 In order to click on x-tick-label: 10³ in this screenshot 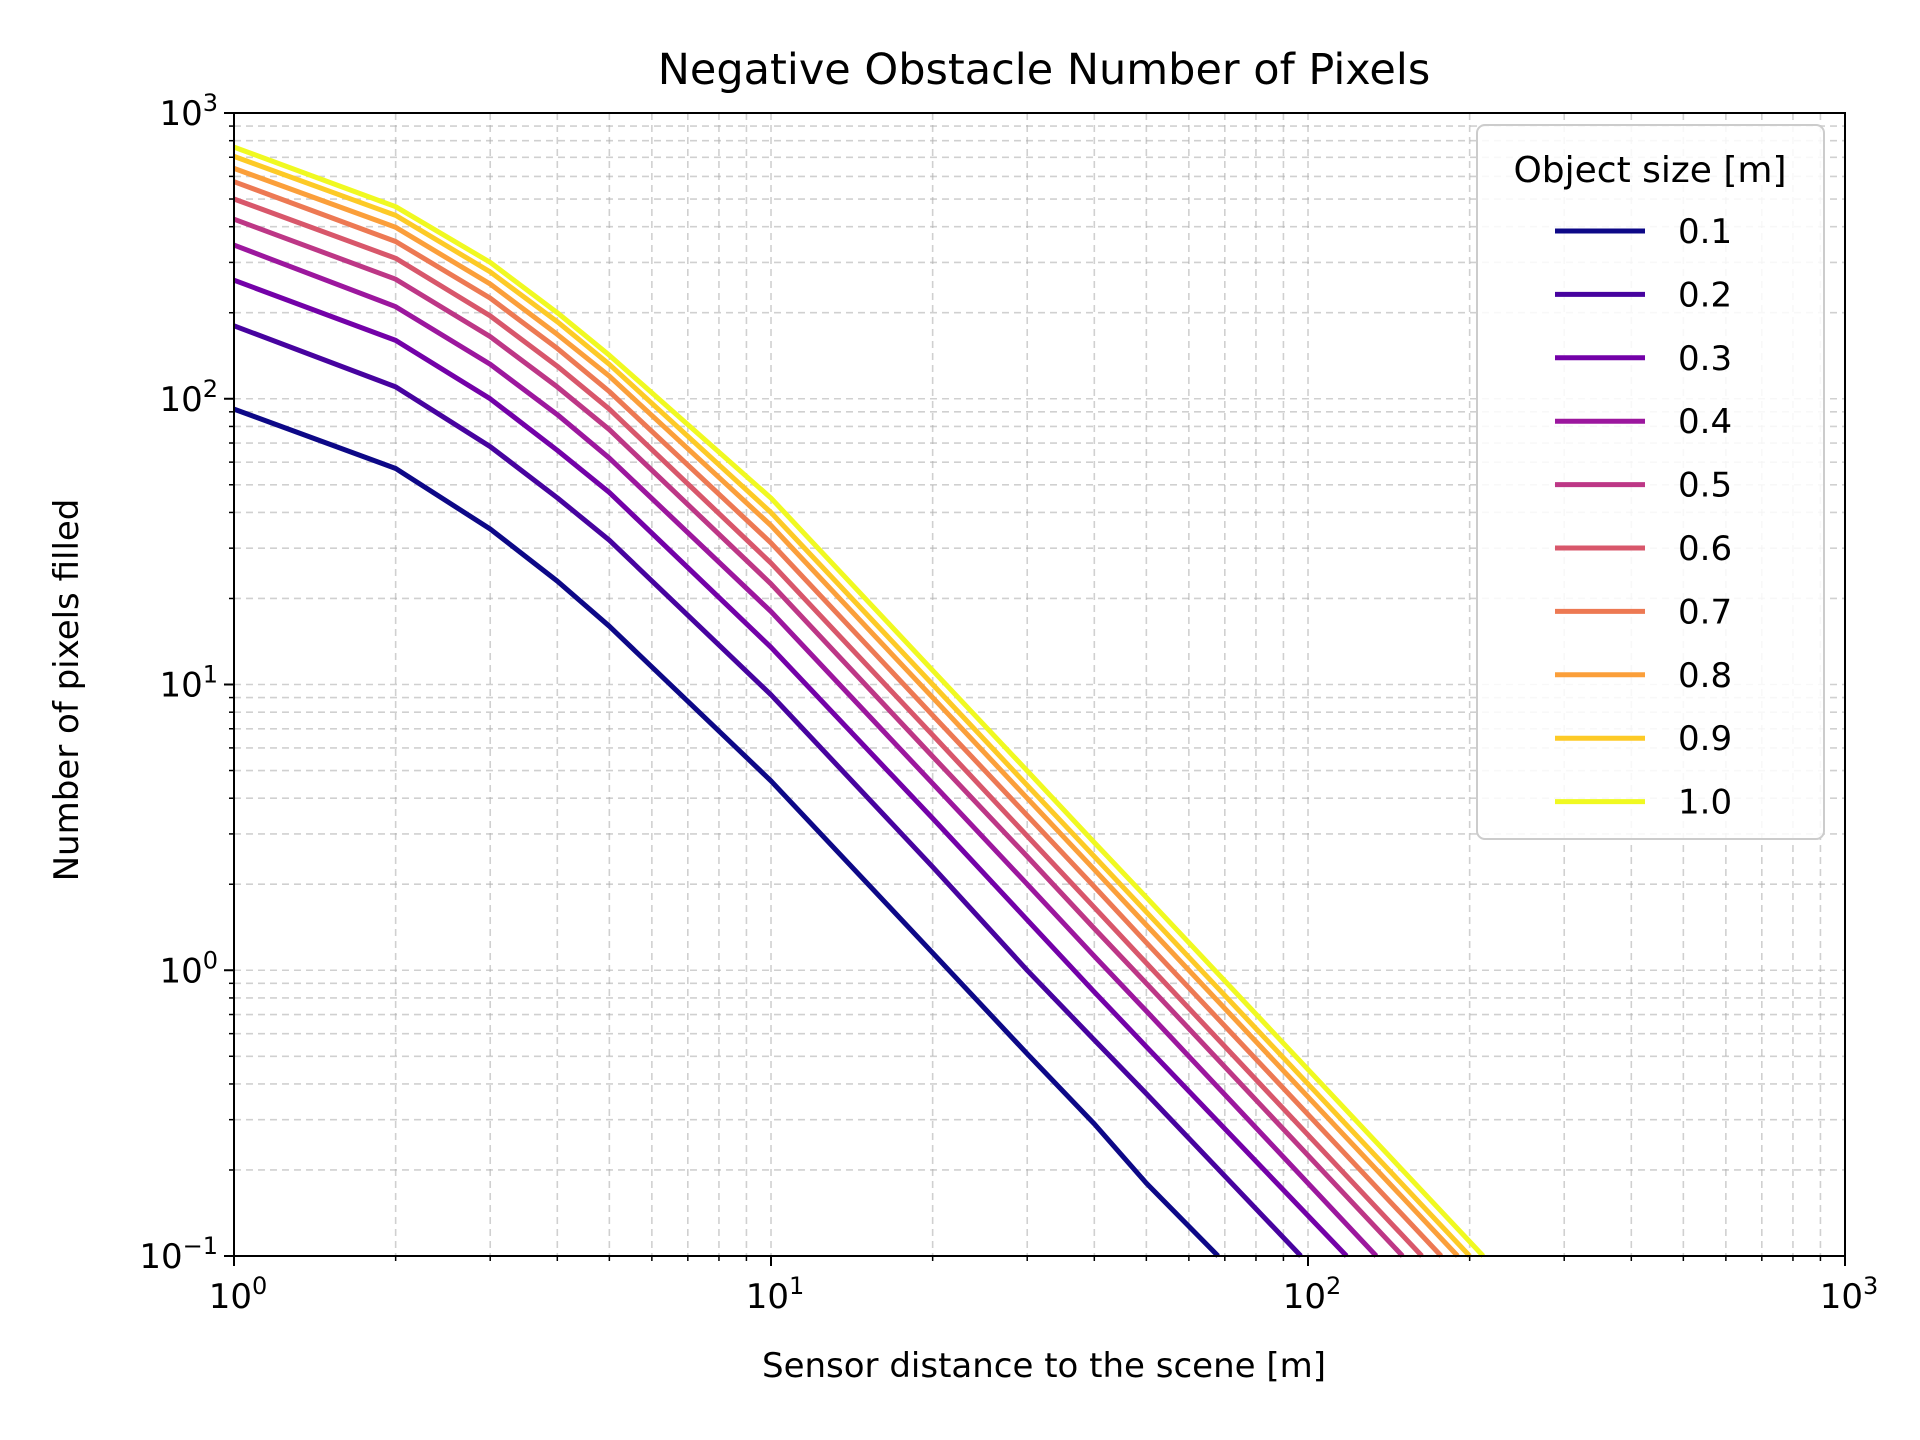, I will do `click(1849, 1294)`.